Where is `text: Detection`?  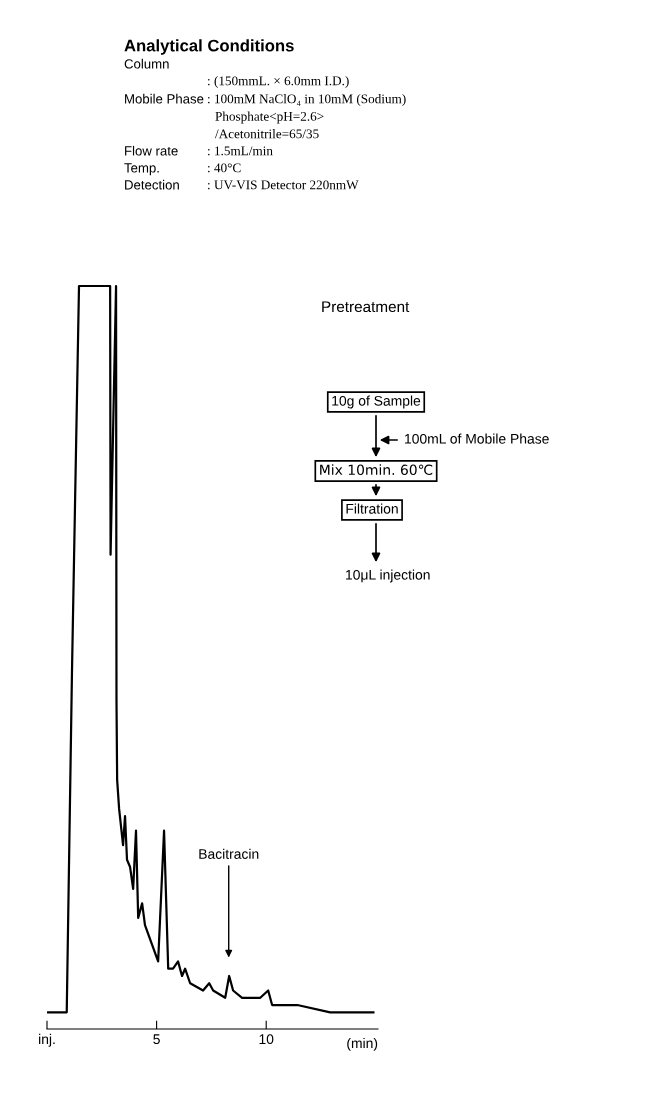
text: Detection is located at coordinates (152, 184).